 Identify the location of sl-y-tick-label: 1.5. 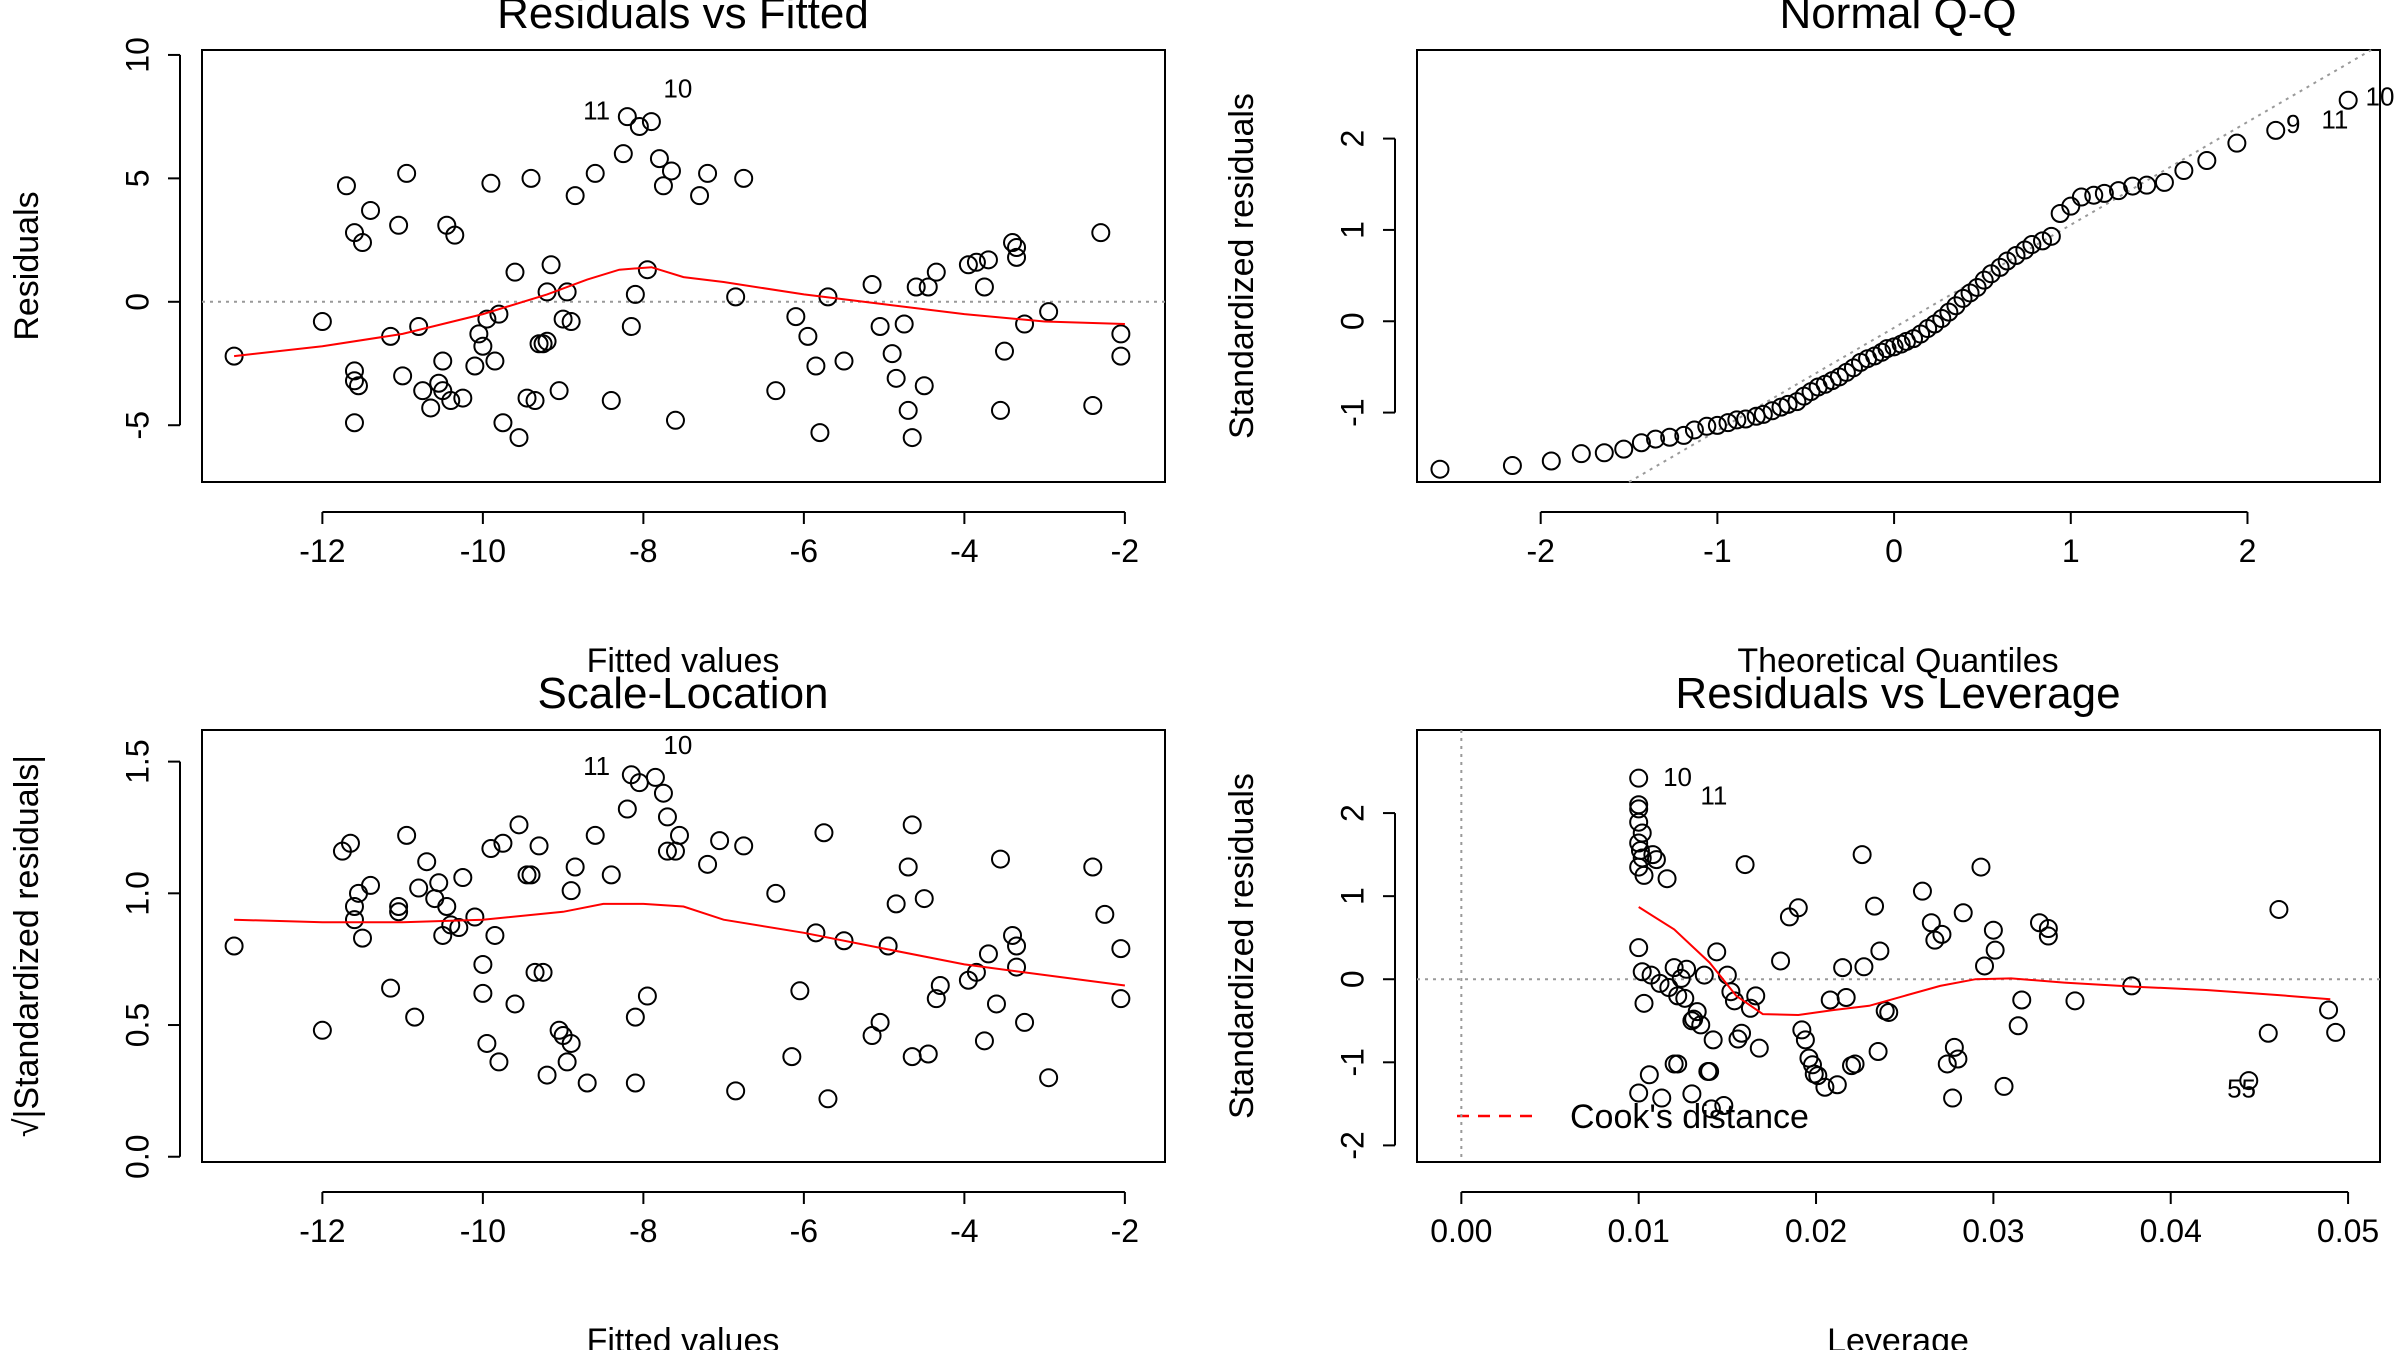
(137, 761).